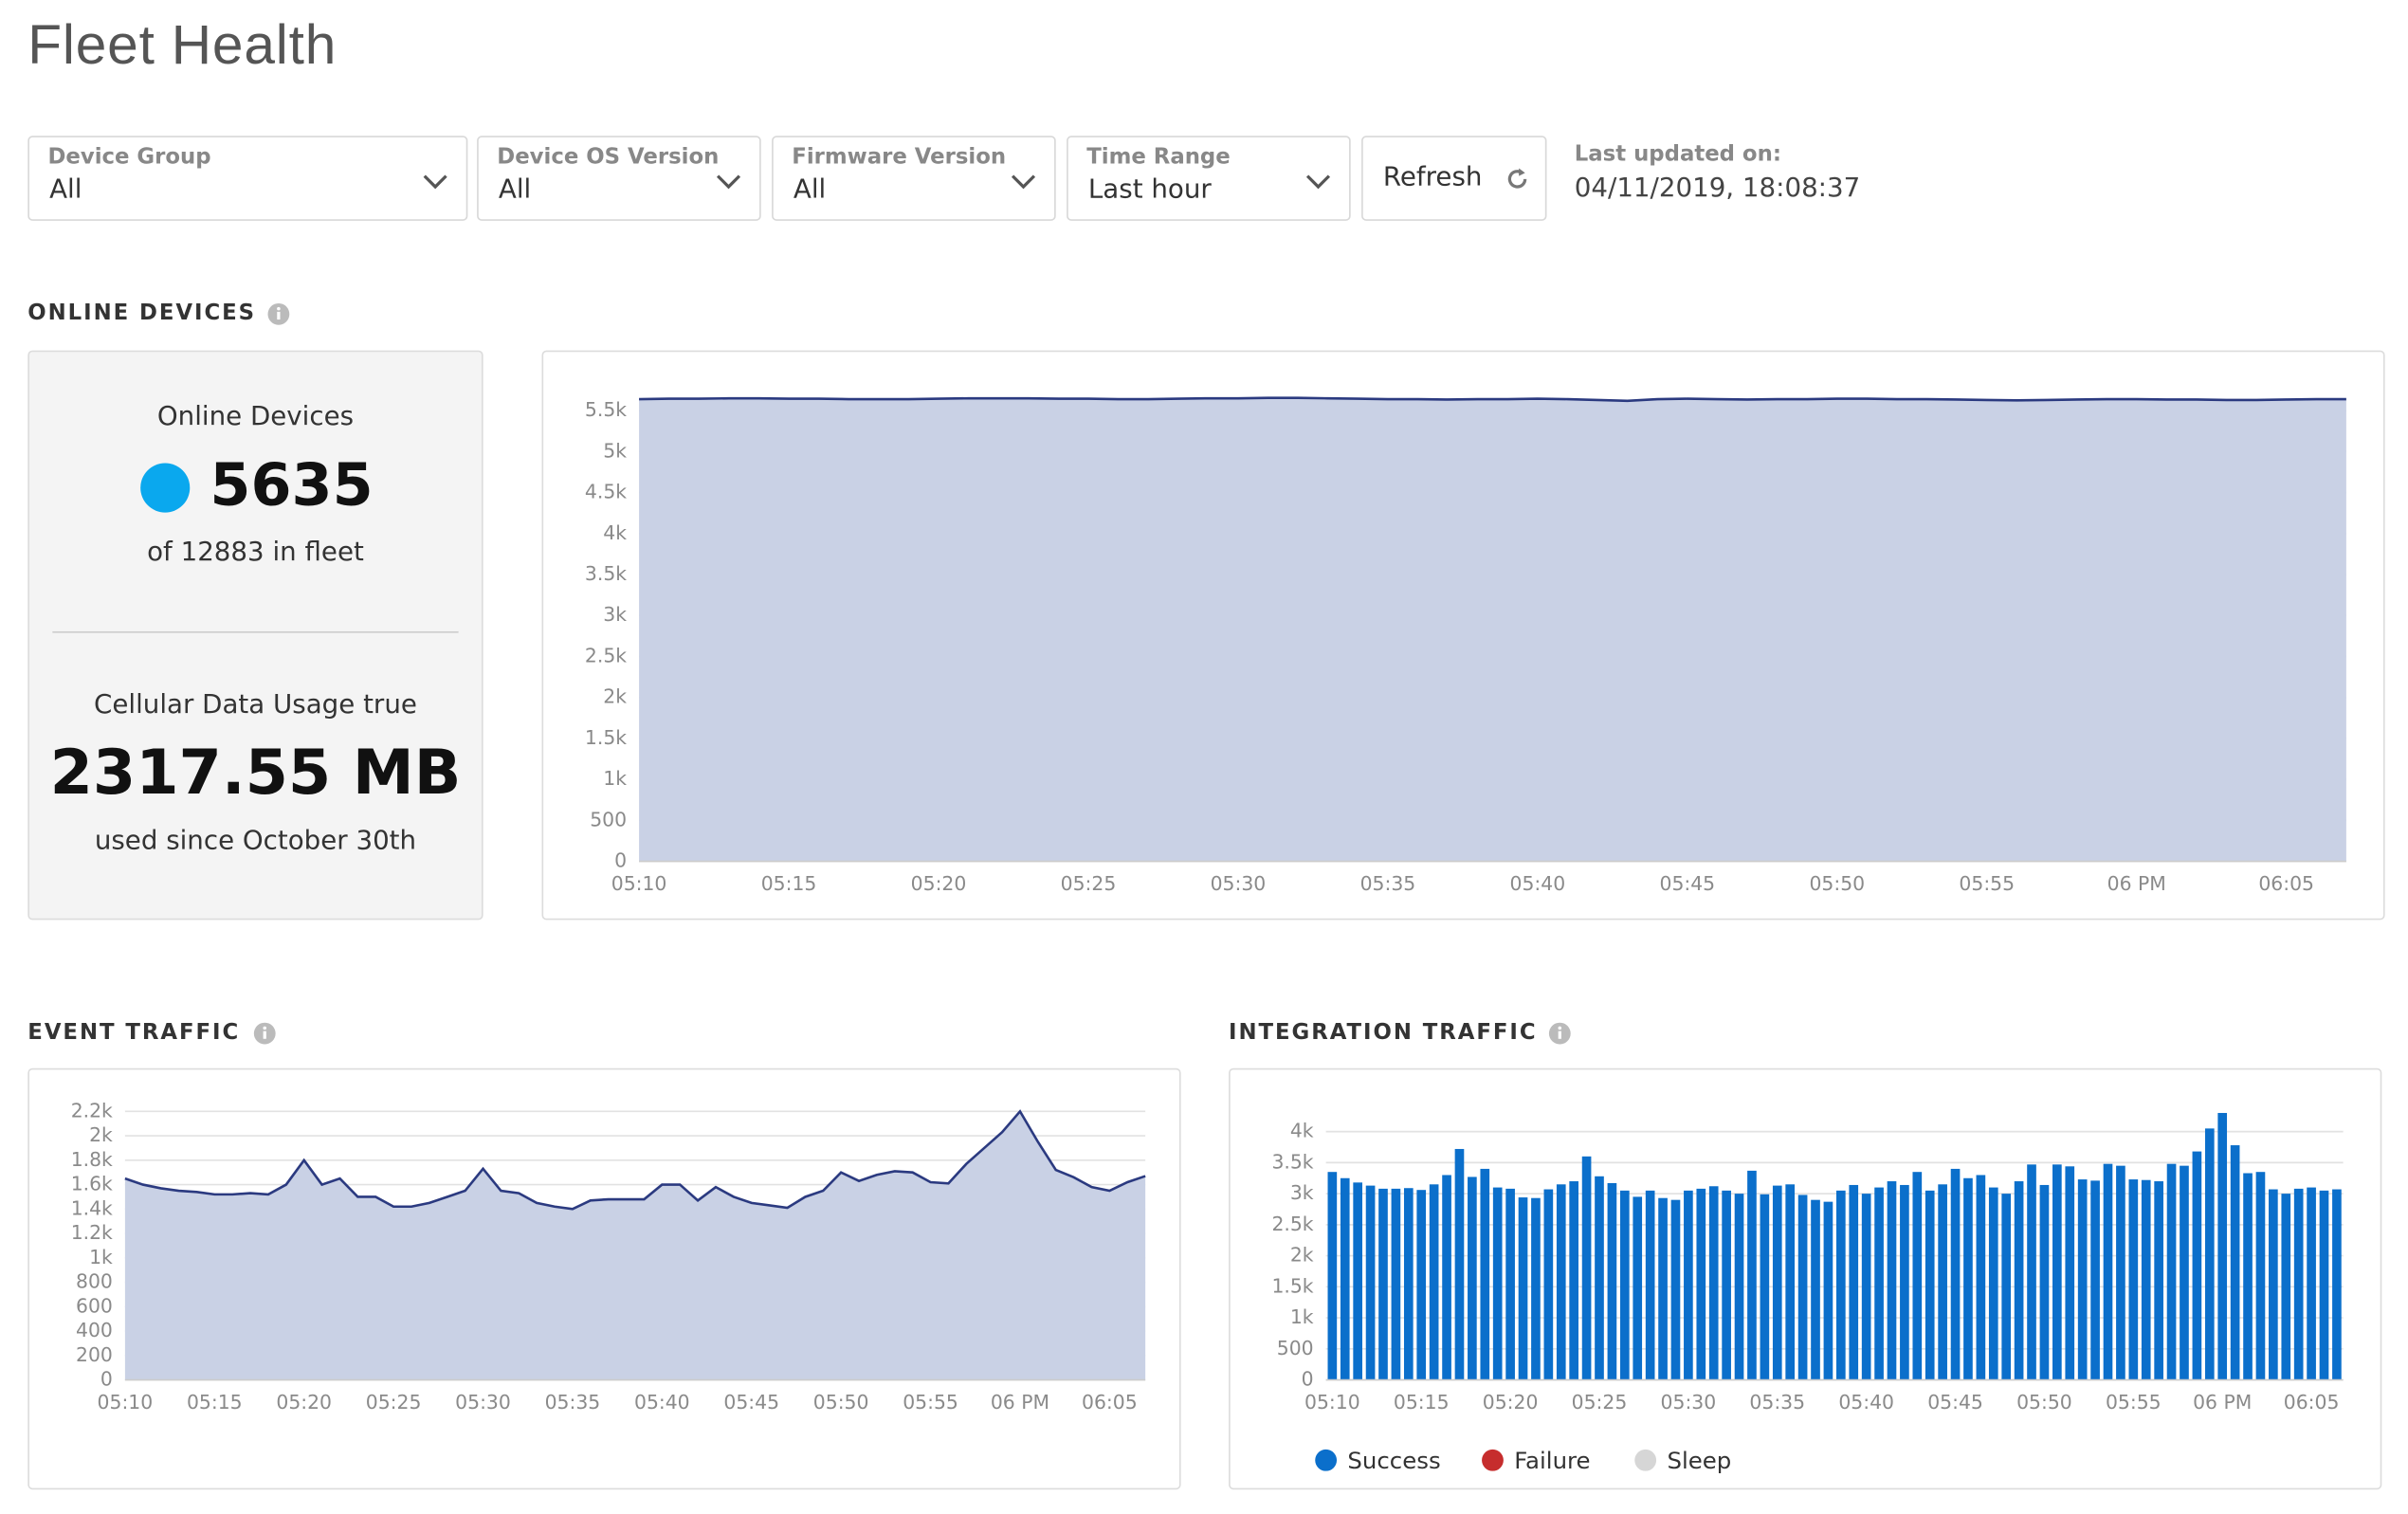  What do you see at coordinates (1699, 1461) in the screenshot?
I see `legend-label: Sleep` at bounding box center [1699, 1461].